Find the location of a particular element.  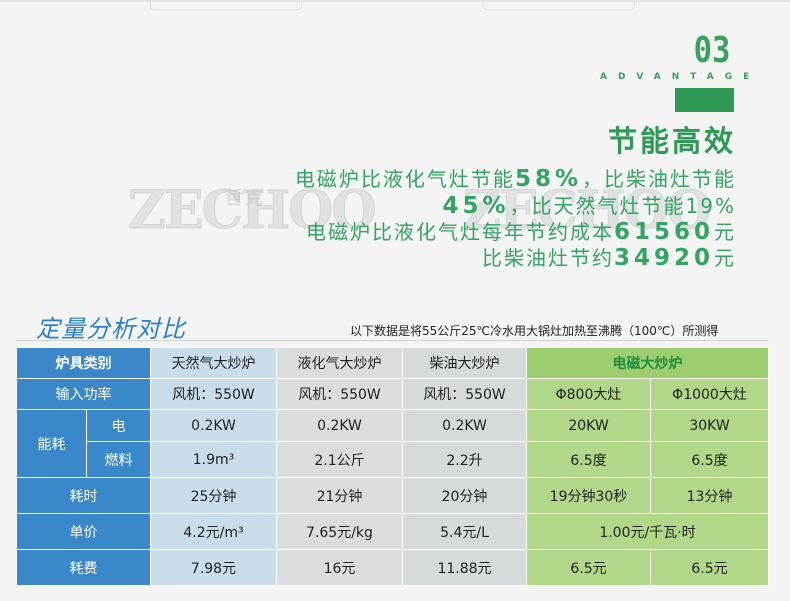

table-cell: 5.4元/L is located at coordinates (464, 531).